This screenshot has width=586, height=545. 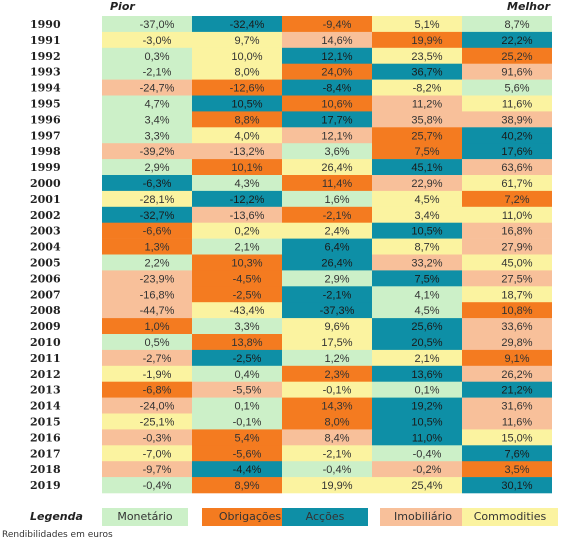 What do you see at coordinates (45, 342) in the screenshot?
I see `year-label: 2010` at bounding box center [45, 342].